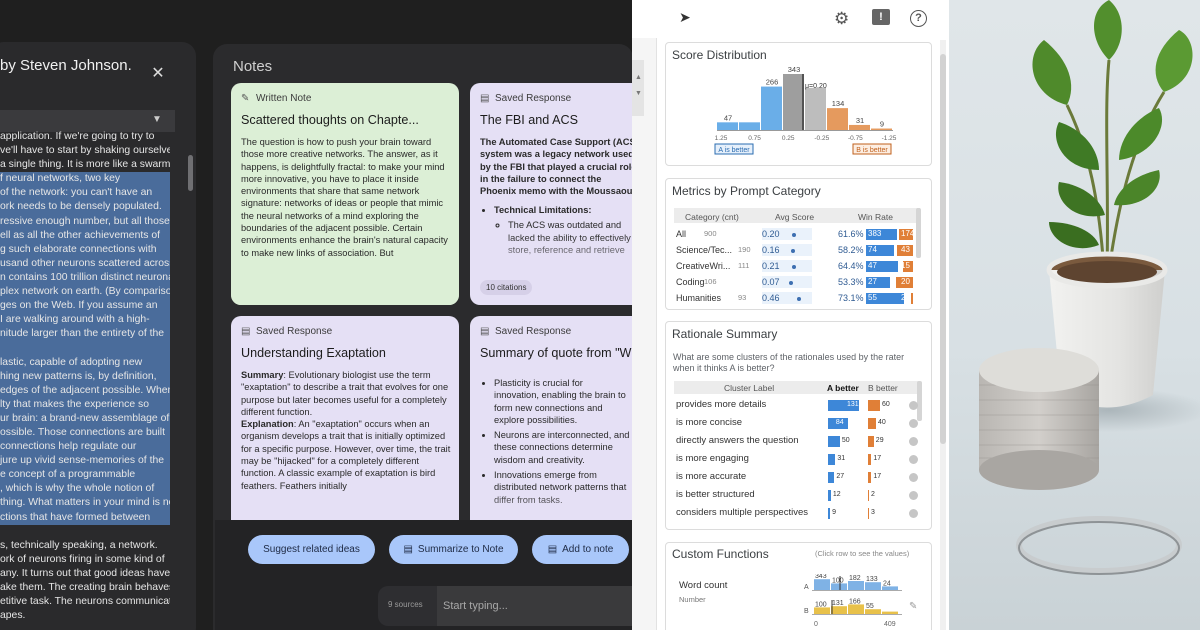  Describe the element at coordinates (793, 251) in the screenshot. I see `avg-score-dot` at that location.